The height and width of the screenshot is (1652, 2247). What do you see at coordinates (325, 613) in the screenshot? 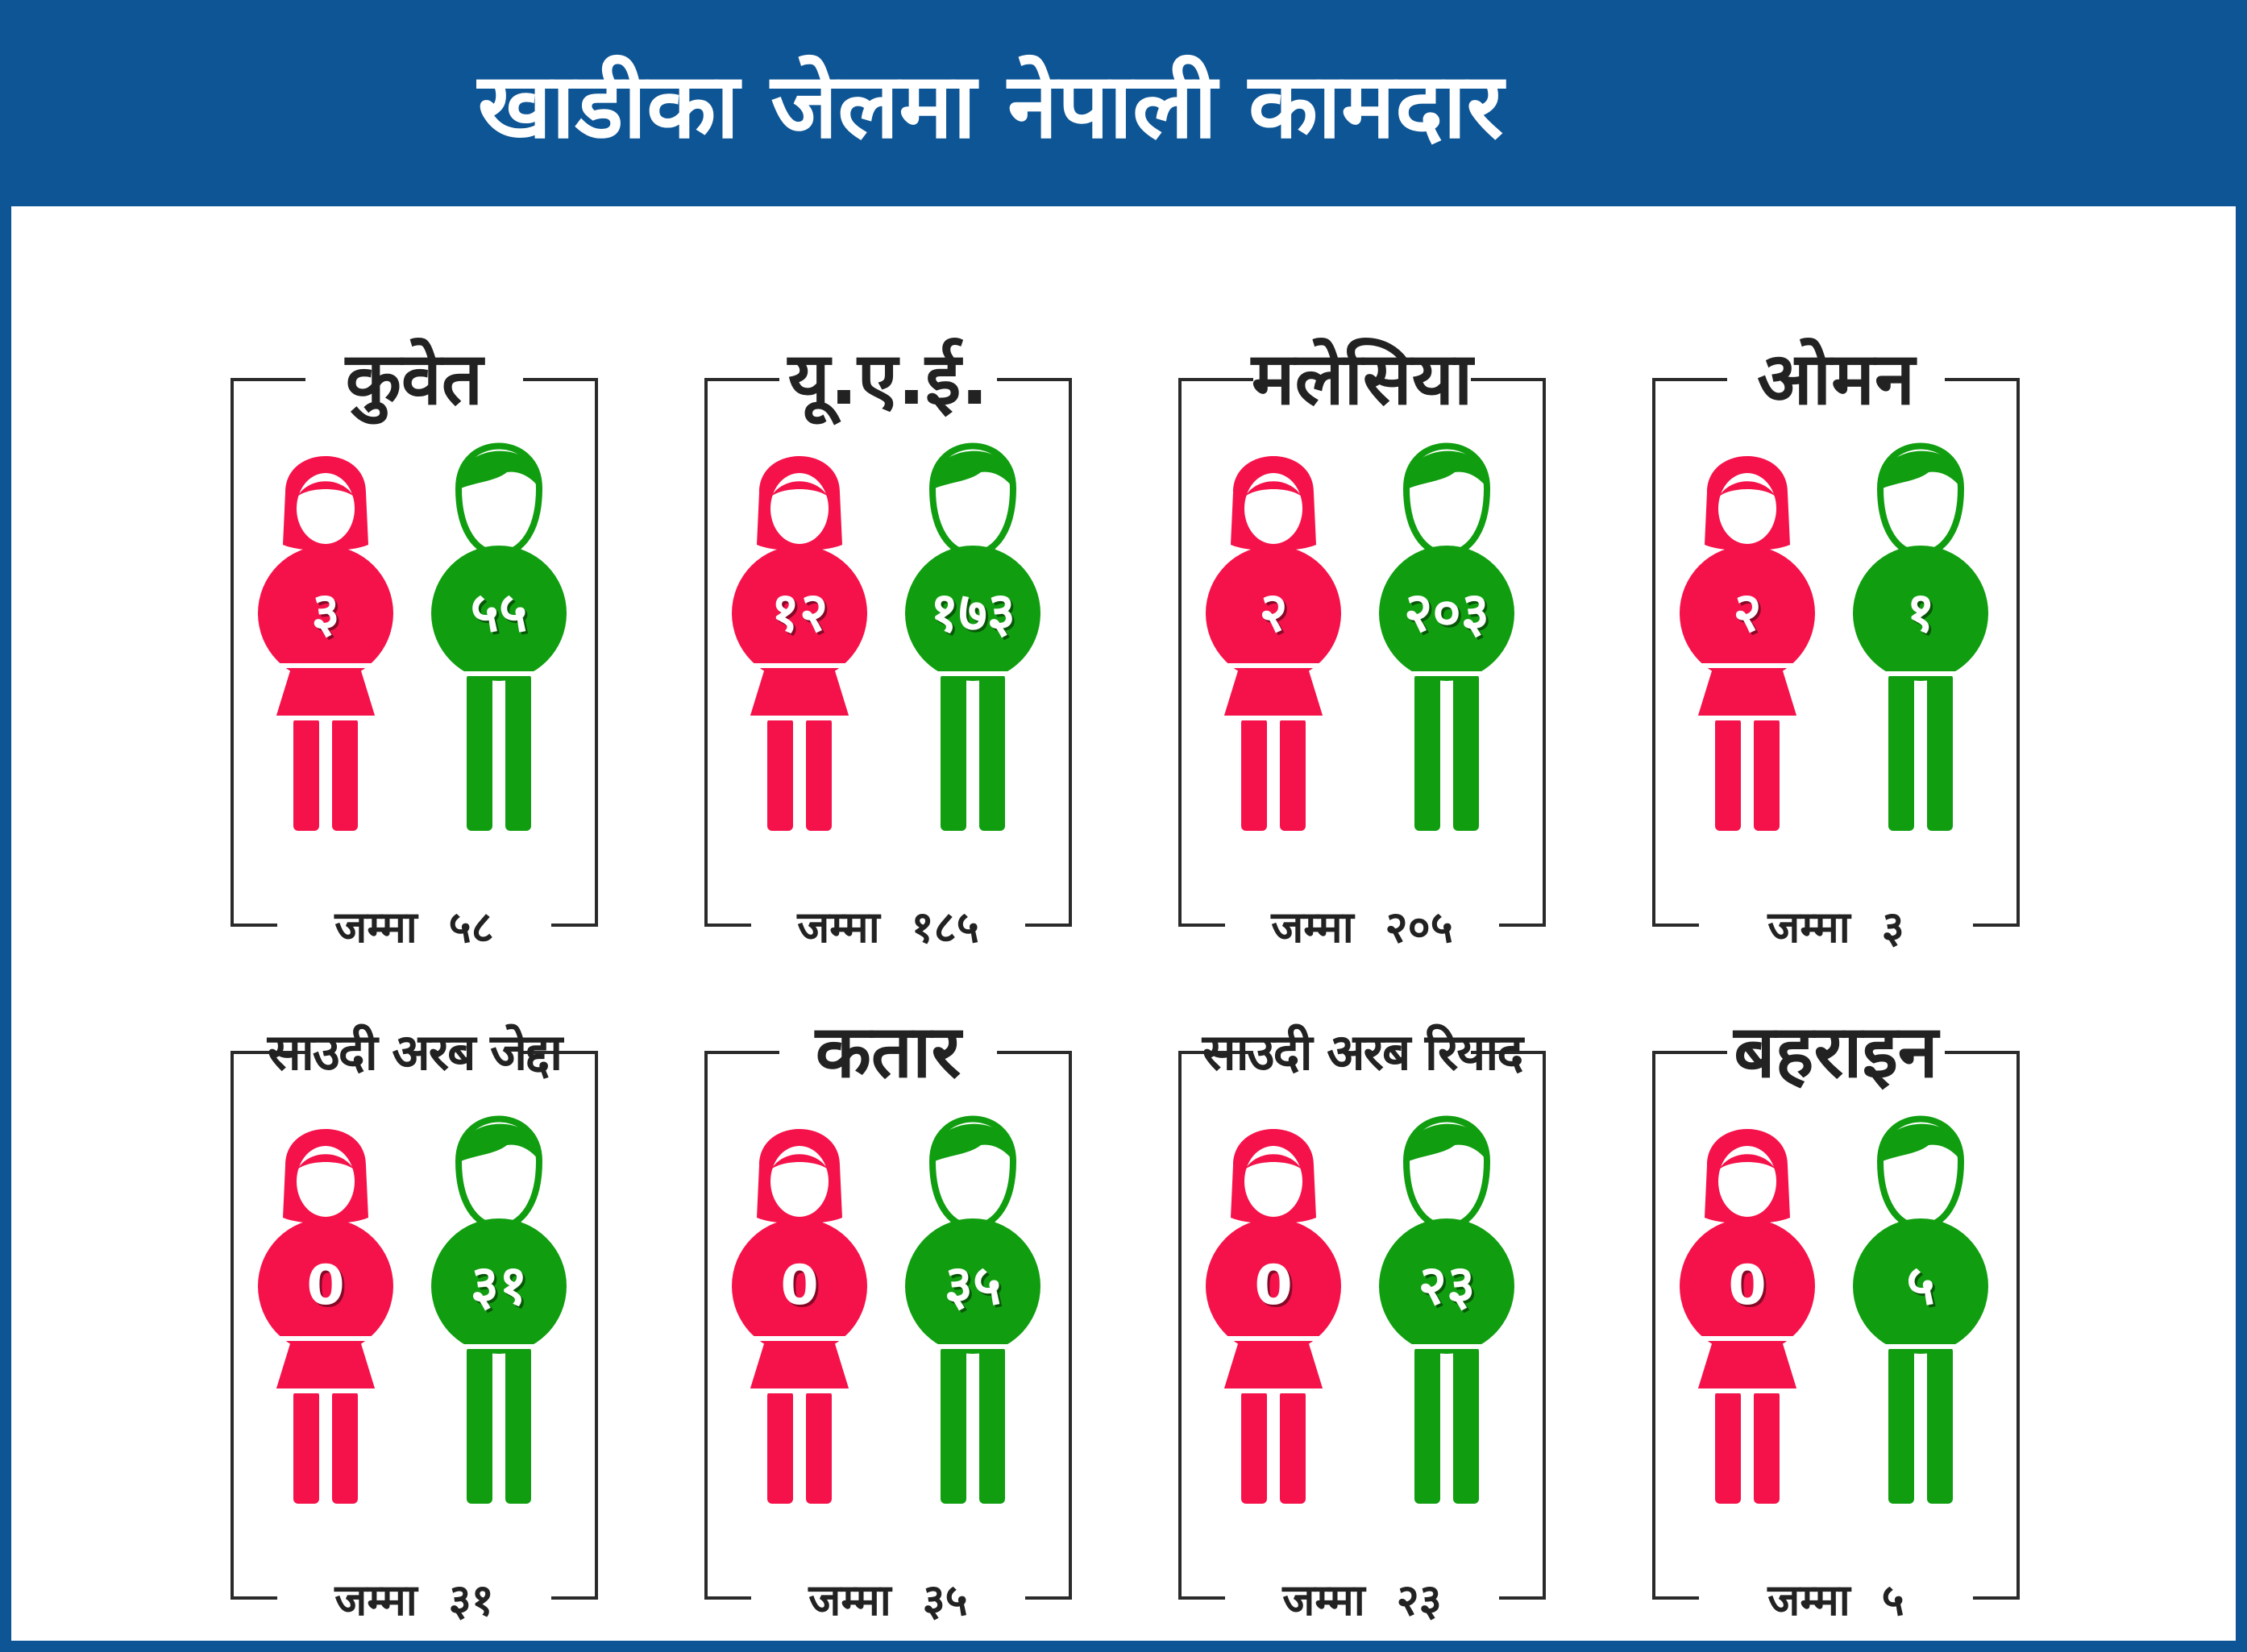
I see `female-count: ३` at bounding box center [325, 613].